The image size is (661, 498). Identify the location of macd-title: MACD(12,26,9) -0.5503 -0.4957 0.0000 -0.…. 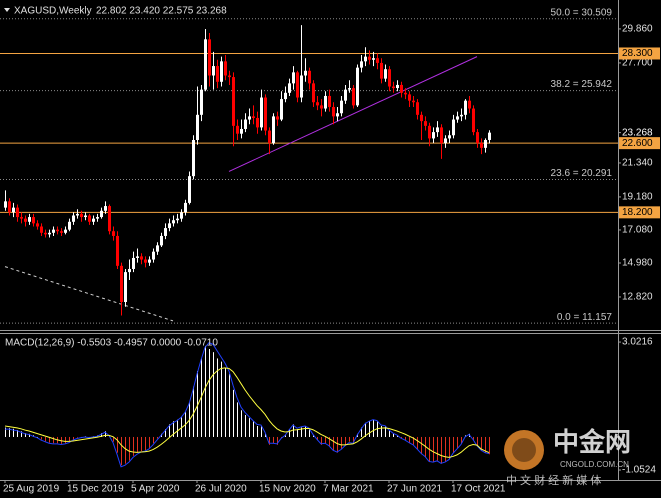
(111, 343).